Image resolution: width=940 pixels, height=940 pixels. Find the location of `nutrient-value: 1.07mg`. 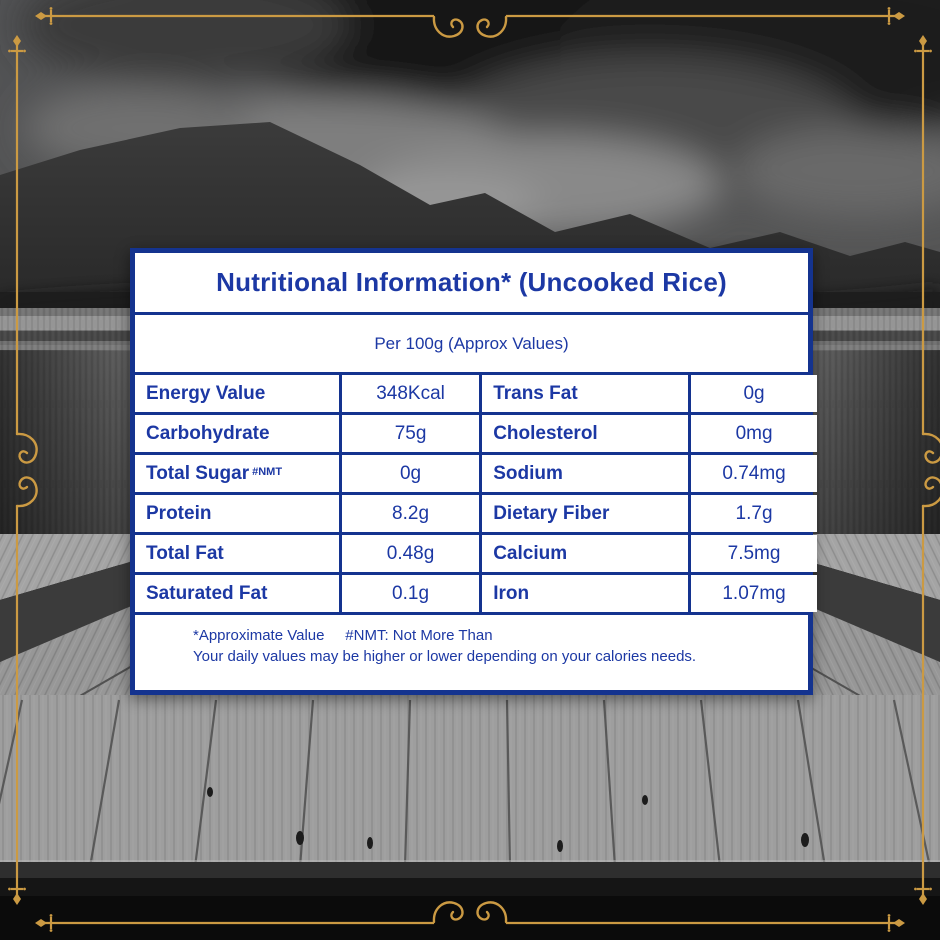

nutrient-value: 1.07mg is located at coordinates (754, 593).